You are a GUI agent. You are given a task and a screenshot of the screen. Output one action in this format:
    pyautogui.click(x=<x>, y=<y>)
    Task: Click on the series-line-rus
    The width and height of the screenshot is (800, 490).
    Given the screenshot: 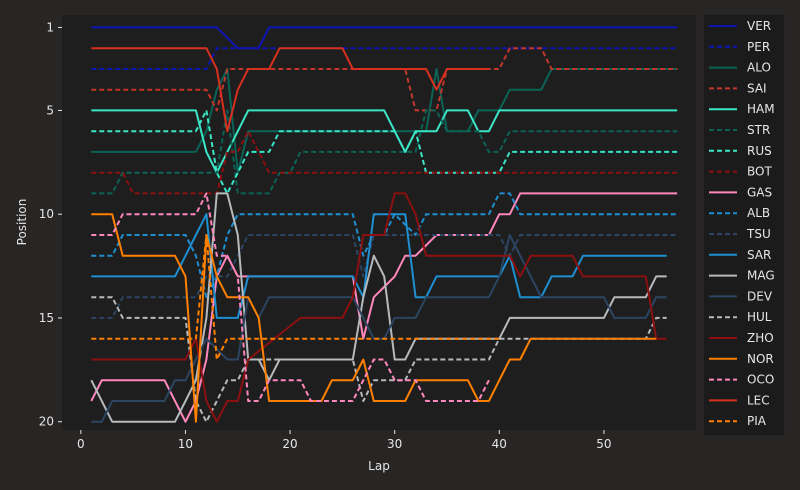 What is the action you would take?
    pyautogui.click(x=384, y=152)
    